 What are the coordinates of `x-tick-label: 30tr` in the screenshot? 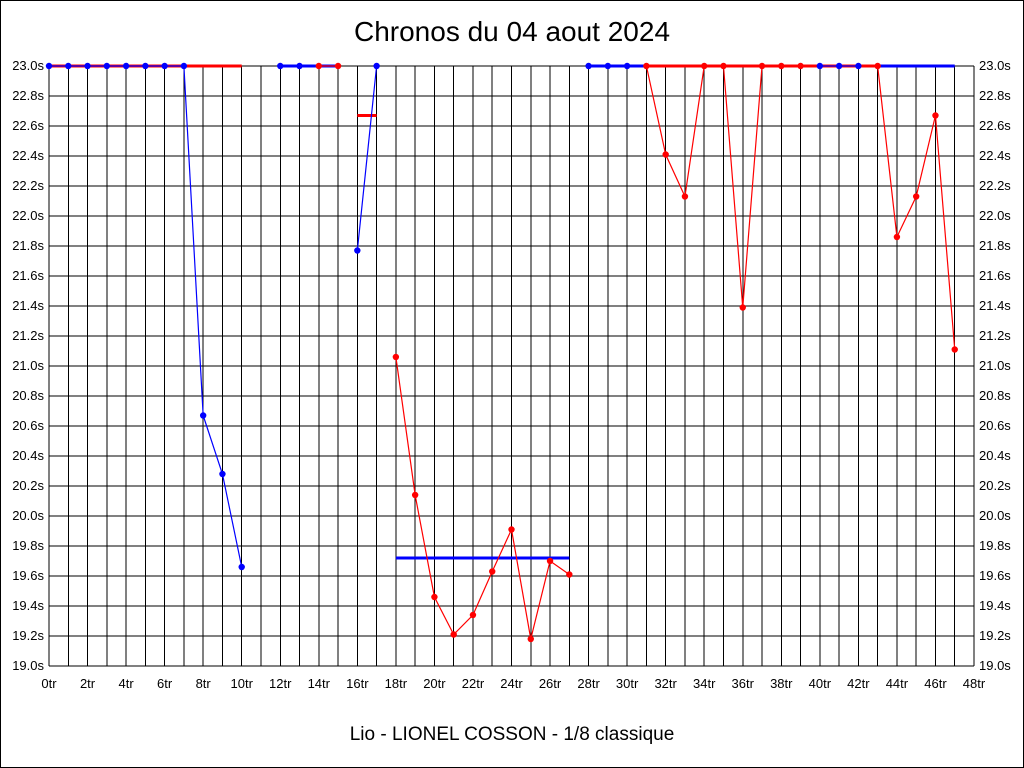 It's located at (627, 683).